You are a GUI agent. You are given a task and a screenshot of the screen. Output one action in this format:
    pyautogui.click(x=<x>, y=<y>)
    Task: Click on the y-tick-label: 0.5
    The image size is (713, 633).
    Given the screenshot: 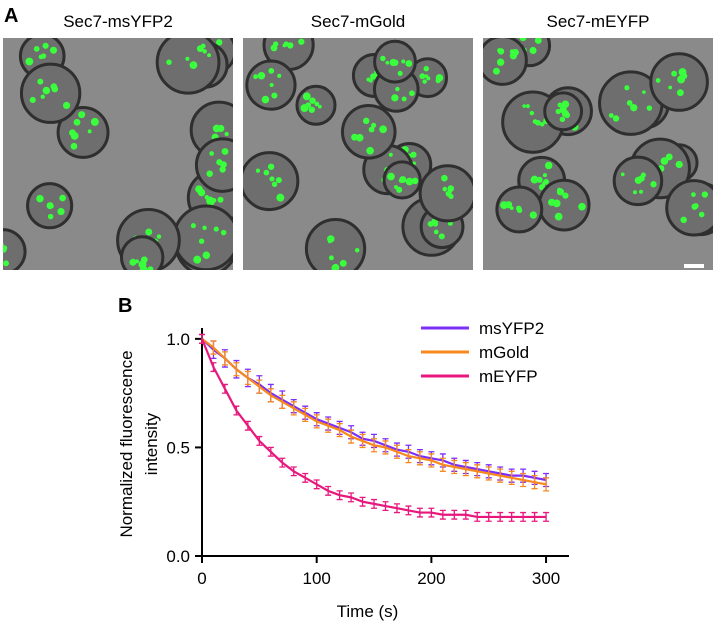 What is the action you would take?
    pyautogui.click(x=178, y=447)
    